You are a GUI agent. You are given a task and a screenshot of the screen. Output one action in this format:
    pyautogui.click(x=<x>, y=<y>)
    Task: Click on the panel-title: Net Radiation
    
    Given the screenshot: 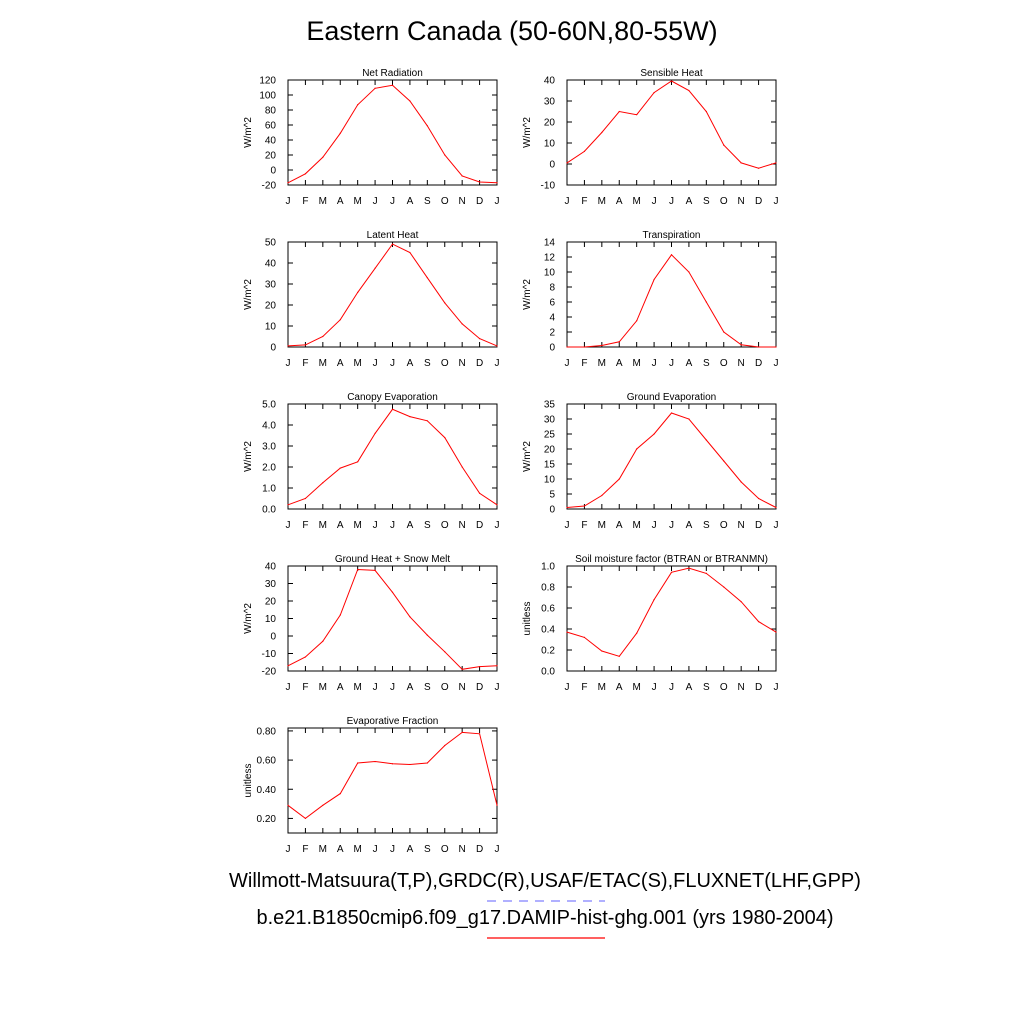 What is the action you would take?
    pyautogui.click(x=392, y=73)
    